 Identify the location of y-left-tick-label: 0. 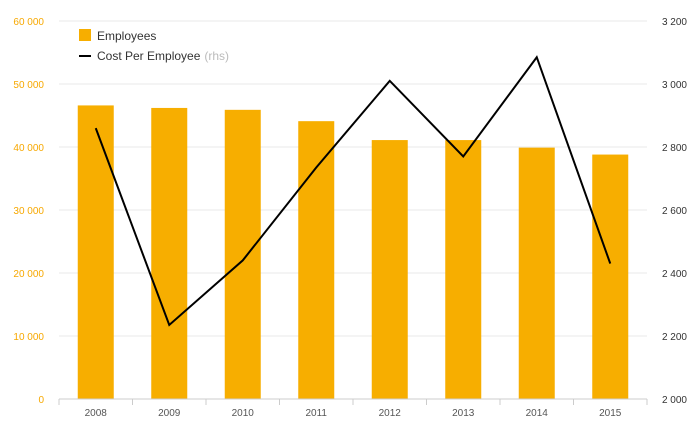
(41, 400).